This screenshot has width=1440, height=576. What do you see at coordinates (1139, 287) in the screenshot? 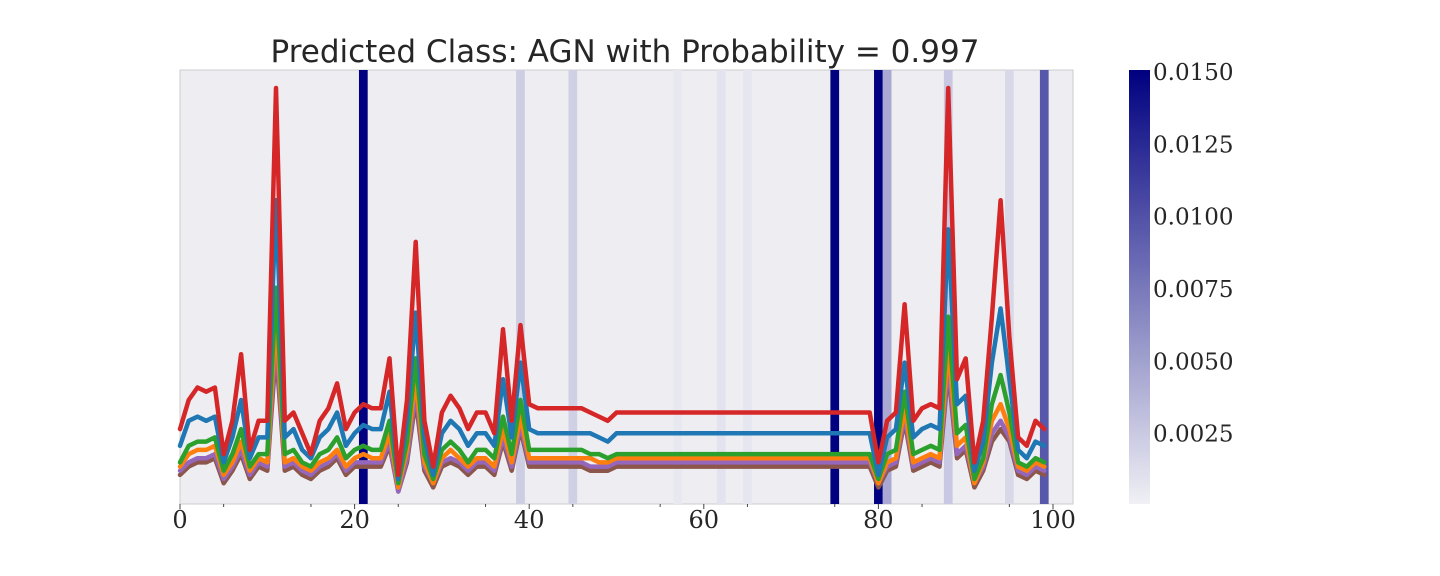
I see `colorbar` at bounding box center [1139, 287].